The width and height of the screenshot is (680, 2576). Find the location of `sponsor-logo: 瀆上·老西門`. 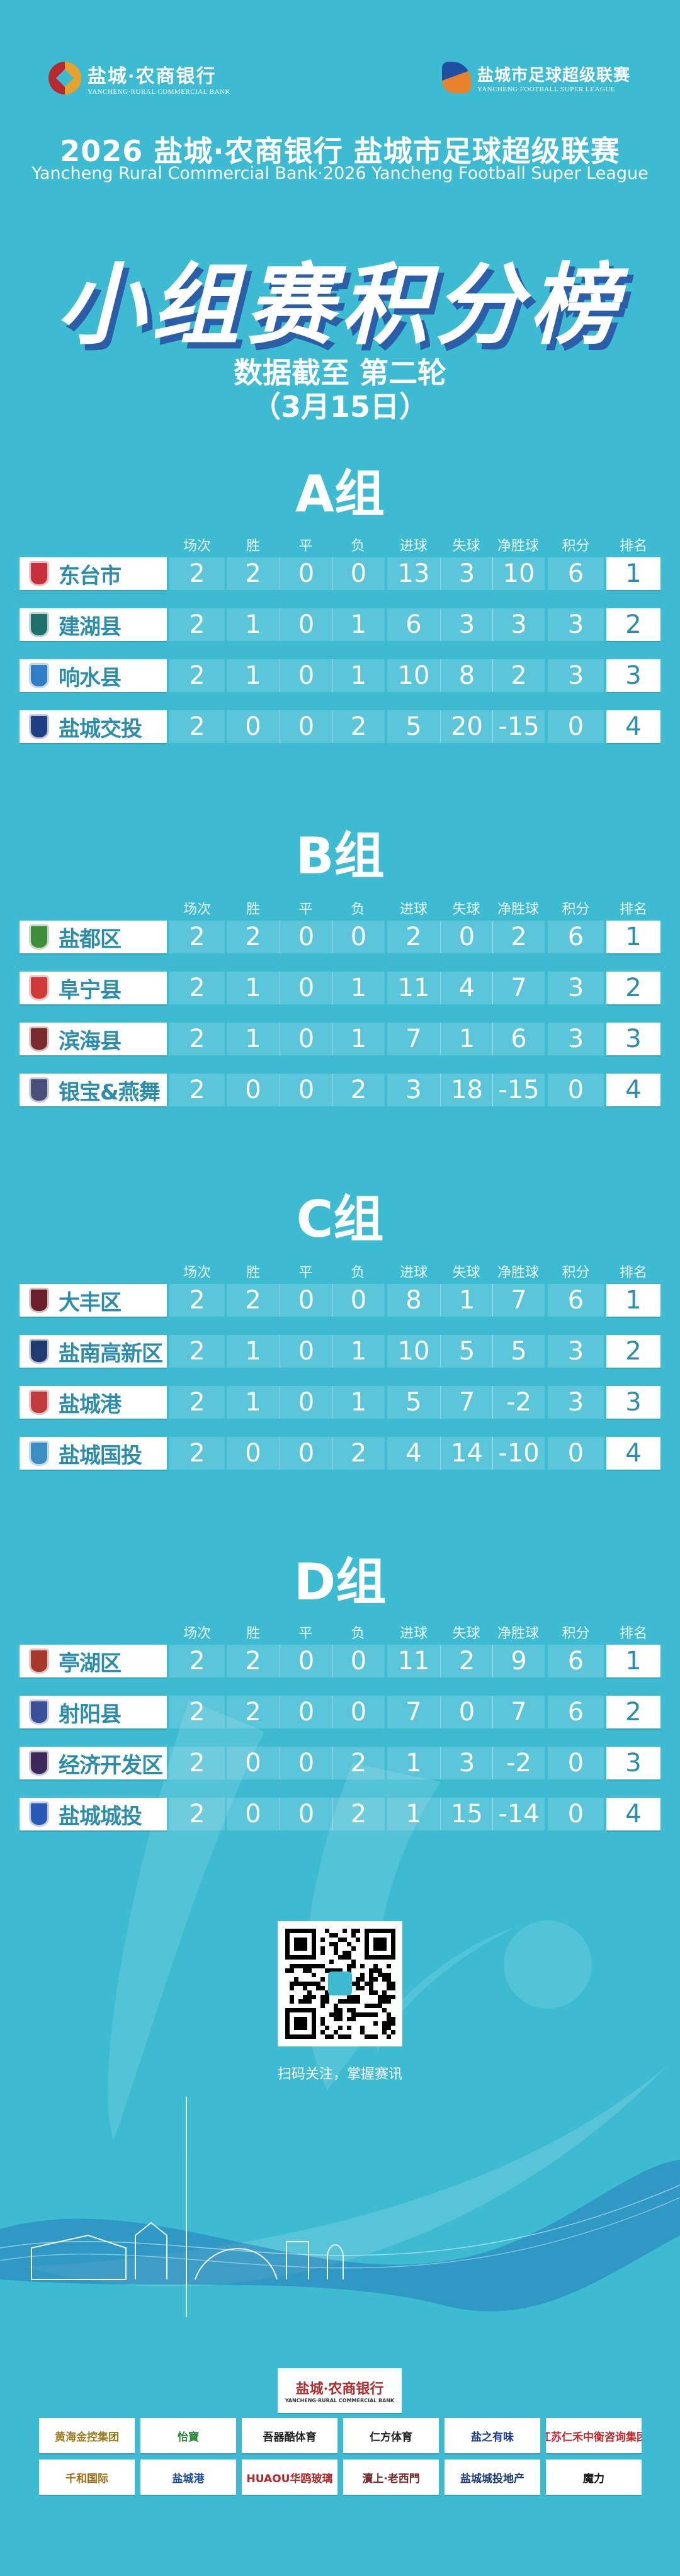

sponsor-logo: 瀆上·老西門 is located at coordinates (391, 2477).